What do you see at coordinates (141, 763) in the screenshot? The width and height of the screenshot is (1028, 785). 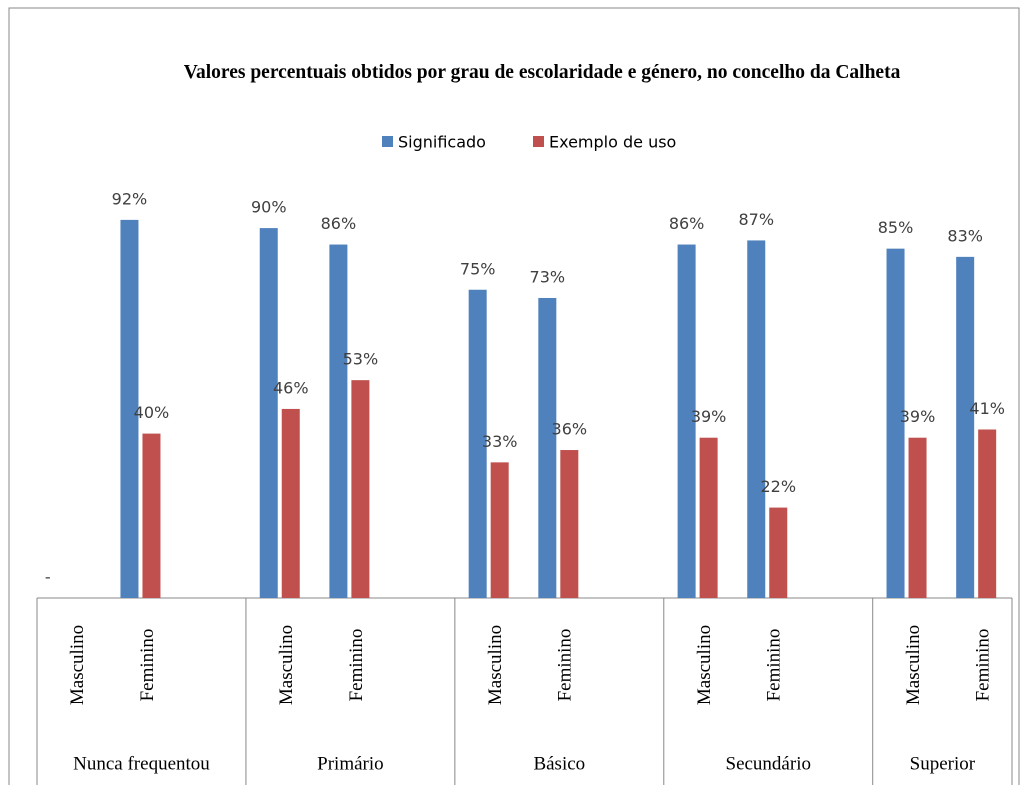 I see `group-label: Nunca frequentou` at bounding box center [141, 763].